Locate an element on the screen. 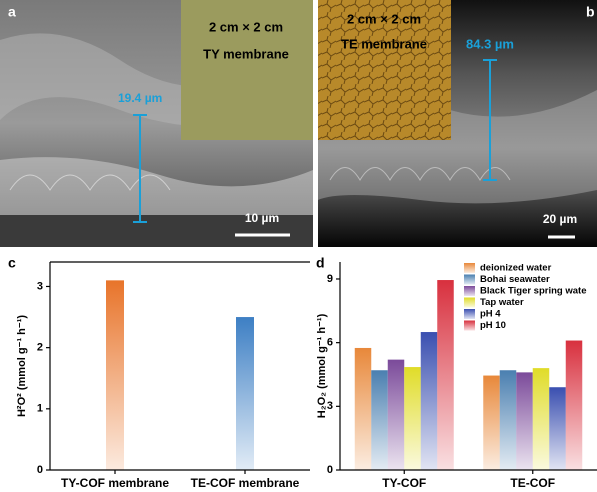  y-tick-label: 1 is located at coordinates (40, 409).